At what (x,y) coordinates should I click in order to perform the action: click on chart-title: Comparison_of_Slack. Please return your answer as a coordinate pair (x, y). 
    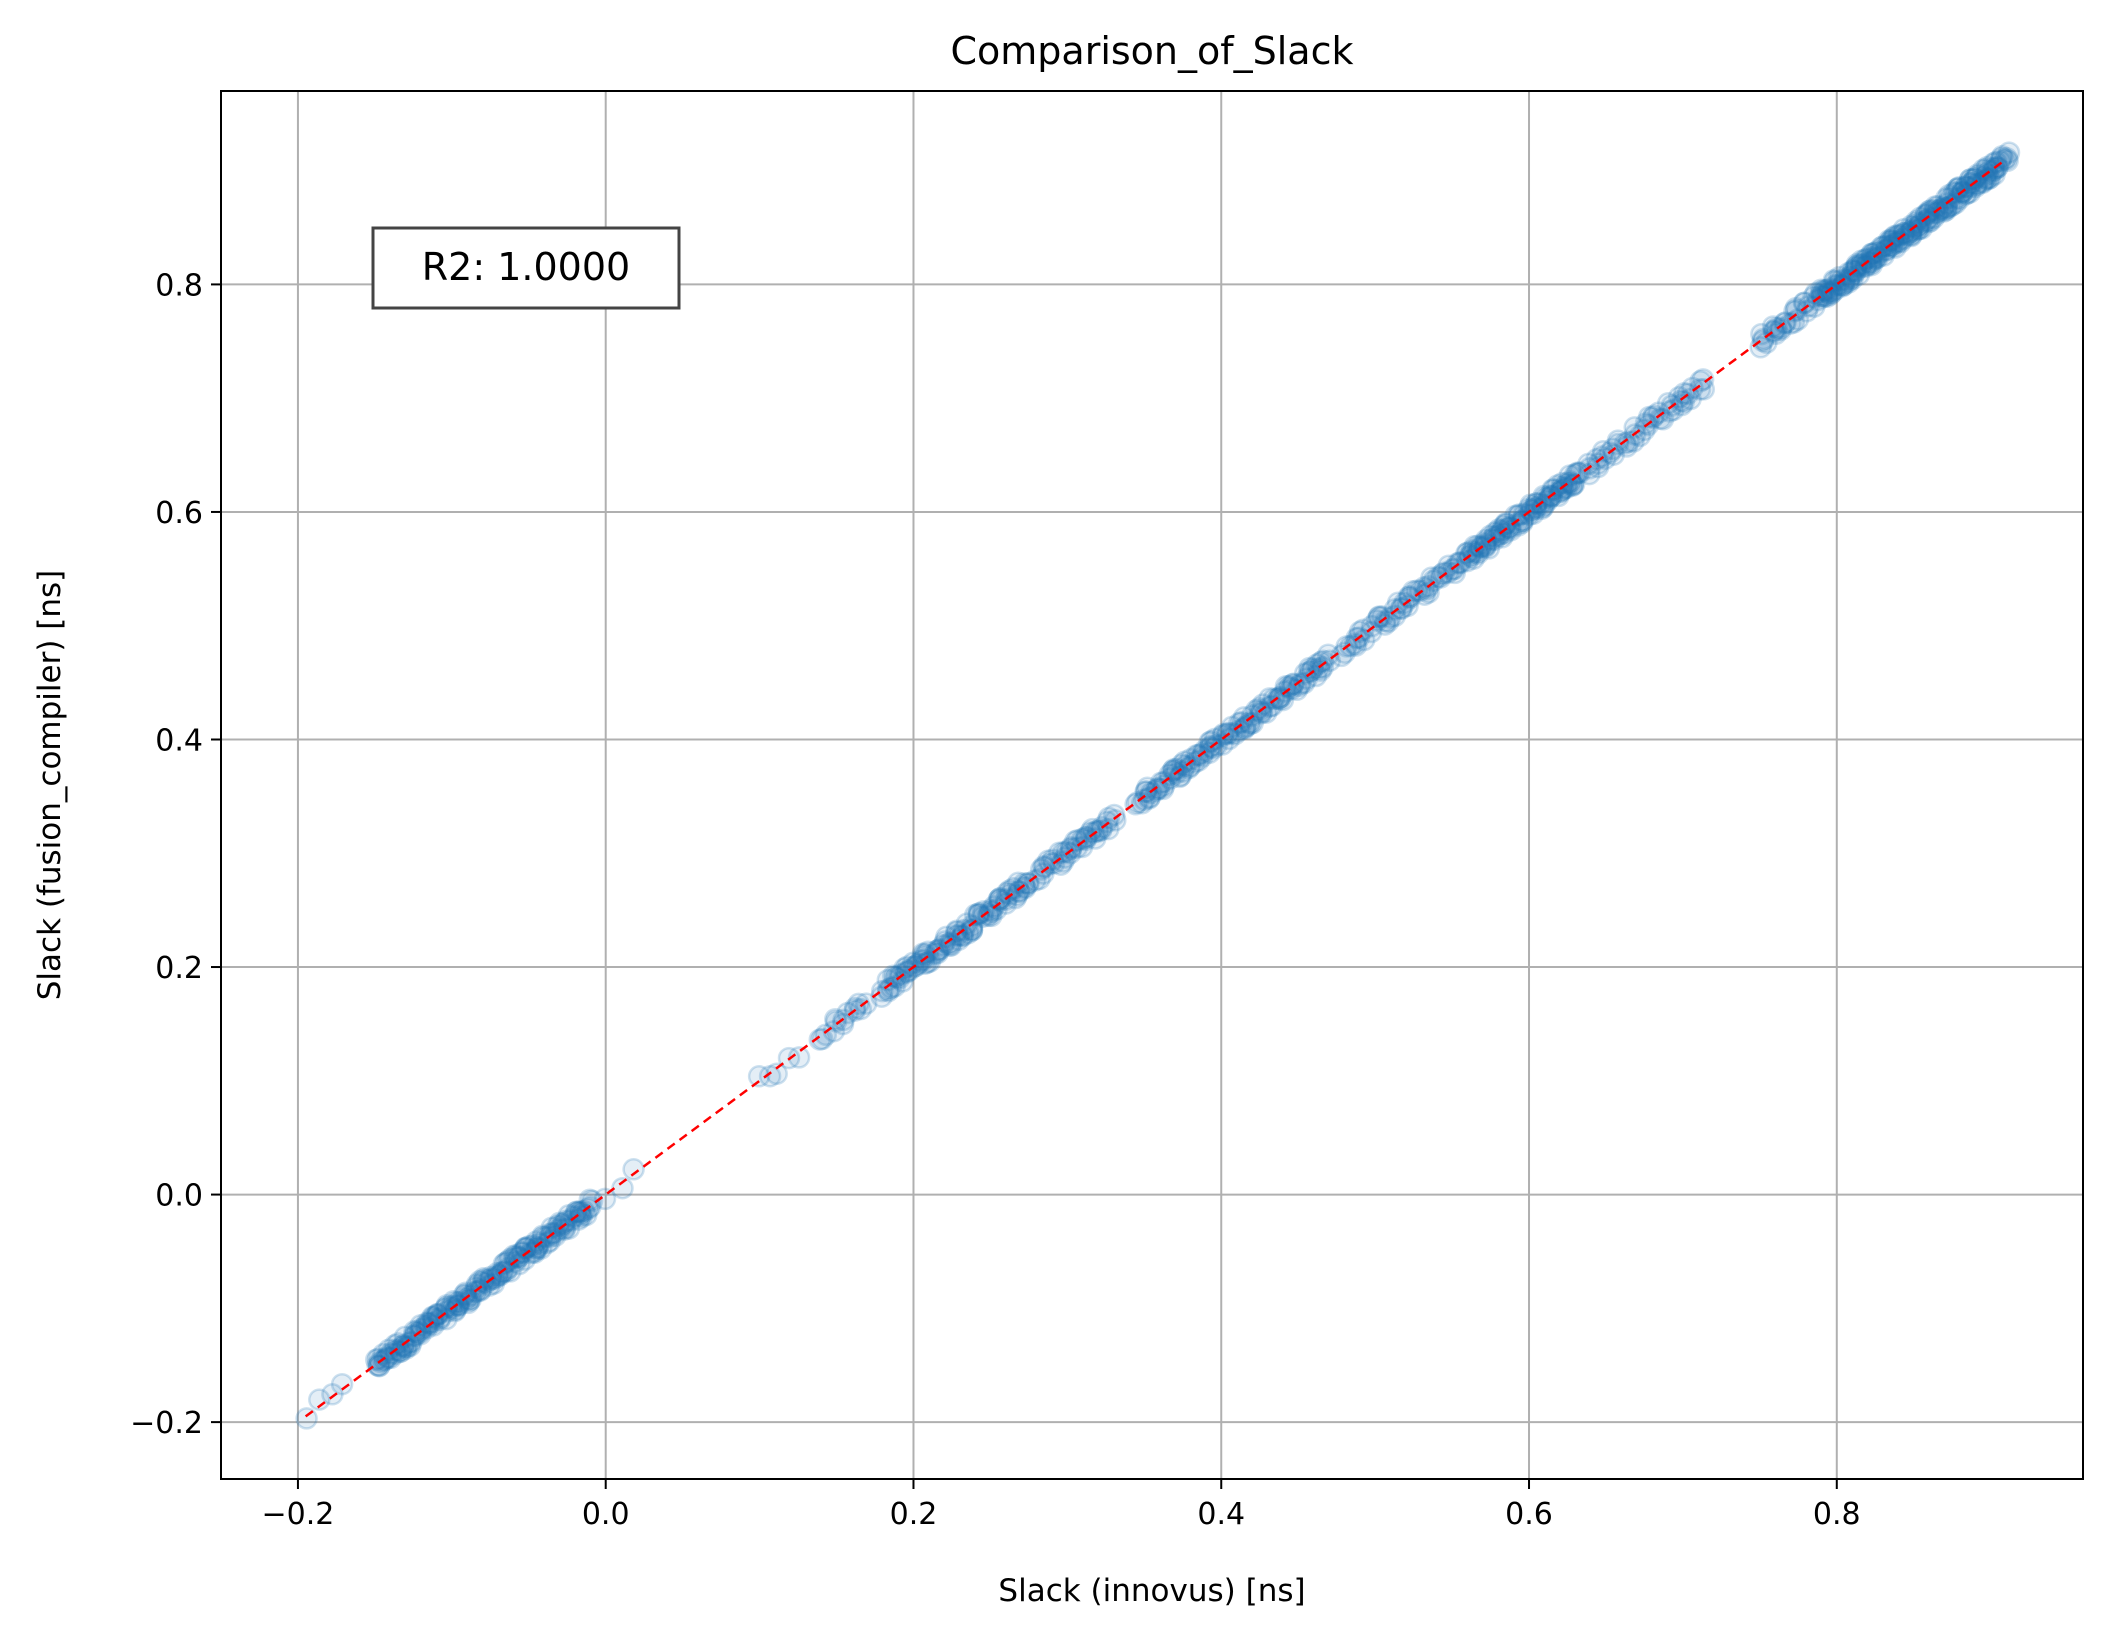
    Looking at the image, I should click on (1151, 51).